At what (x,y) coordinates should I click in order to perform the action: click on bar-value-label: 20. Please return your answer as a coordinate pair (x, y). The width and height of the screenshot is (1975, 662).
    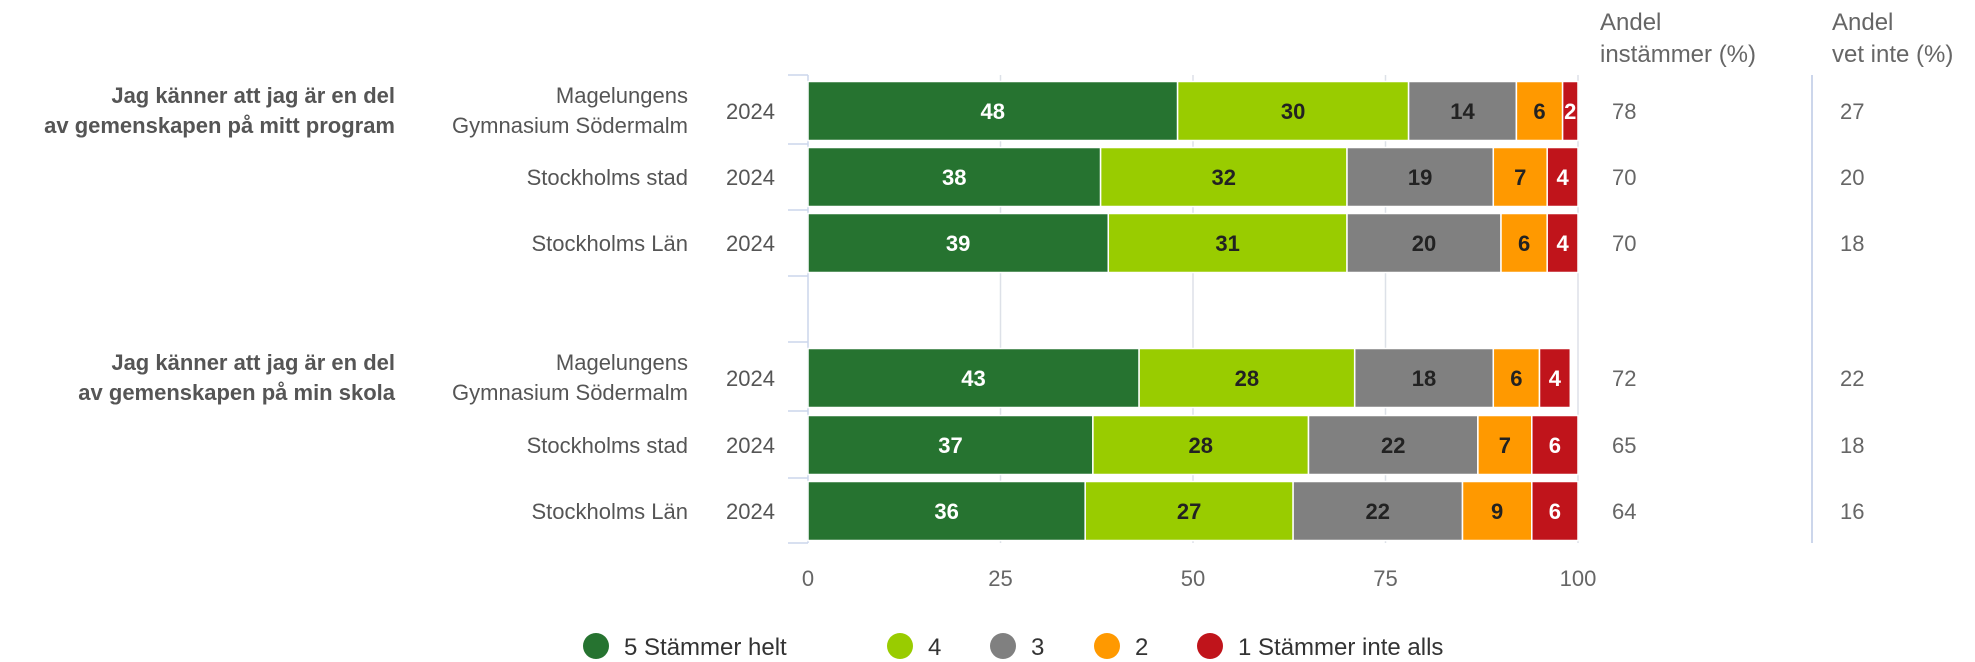
    Looking at the image, I should click on (1424, 243).